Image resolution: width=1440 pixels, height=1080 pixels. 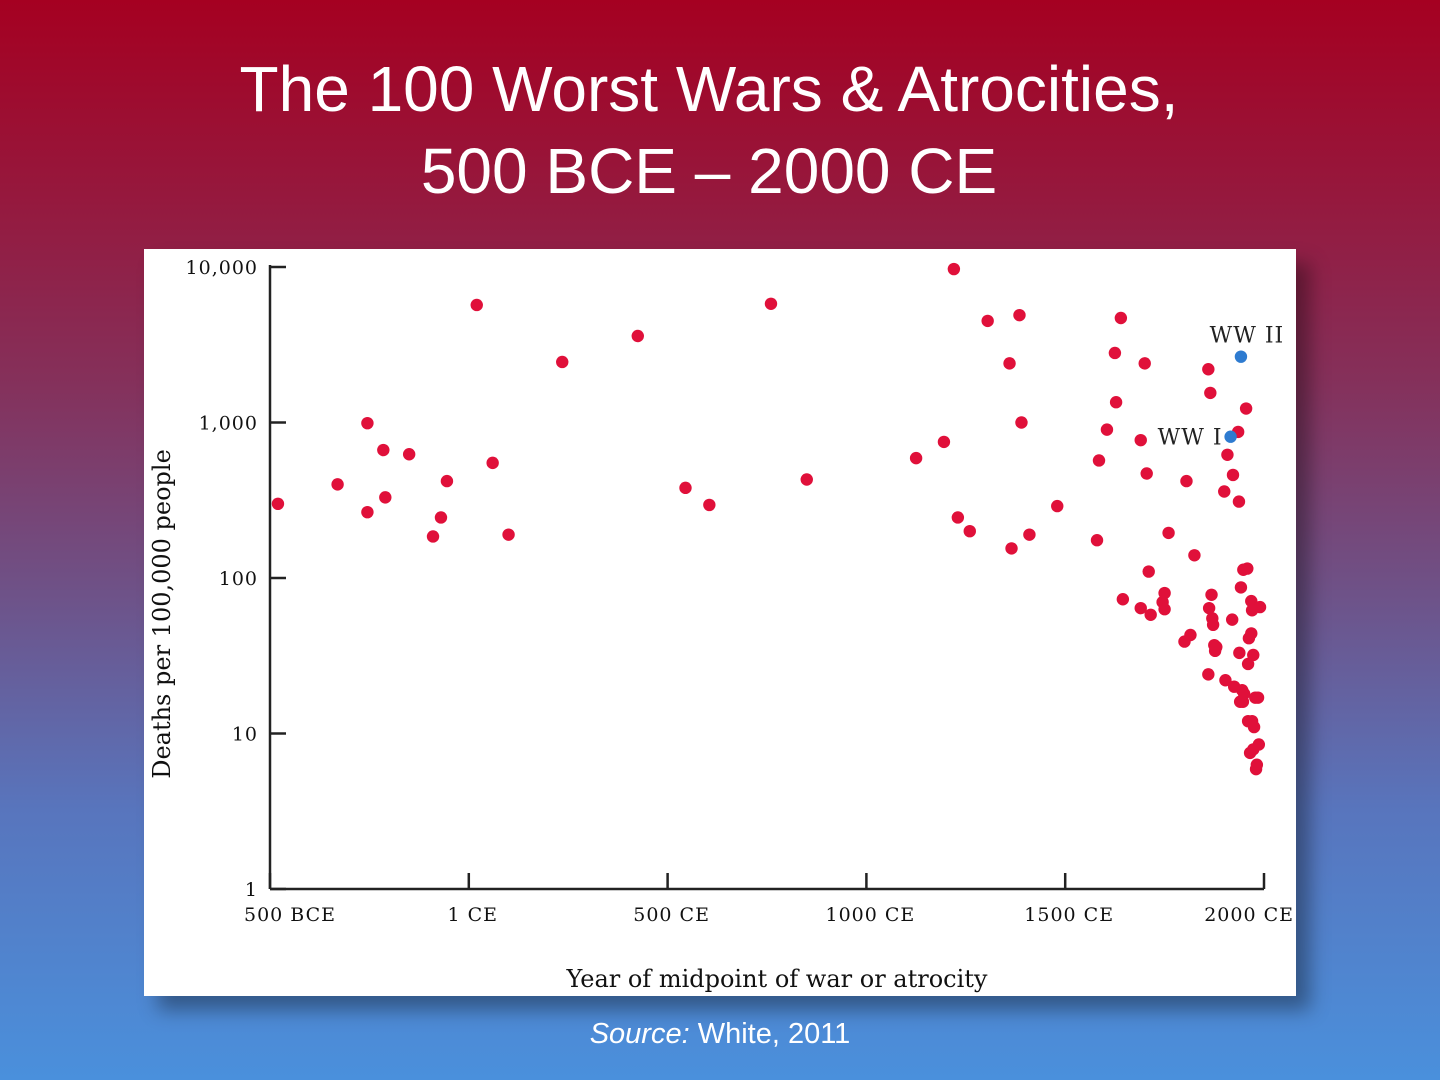 I want to click on x-tick-label: 2000 CE, so click(x=1249, y=915).